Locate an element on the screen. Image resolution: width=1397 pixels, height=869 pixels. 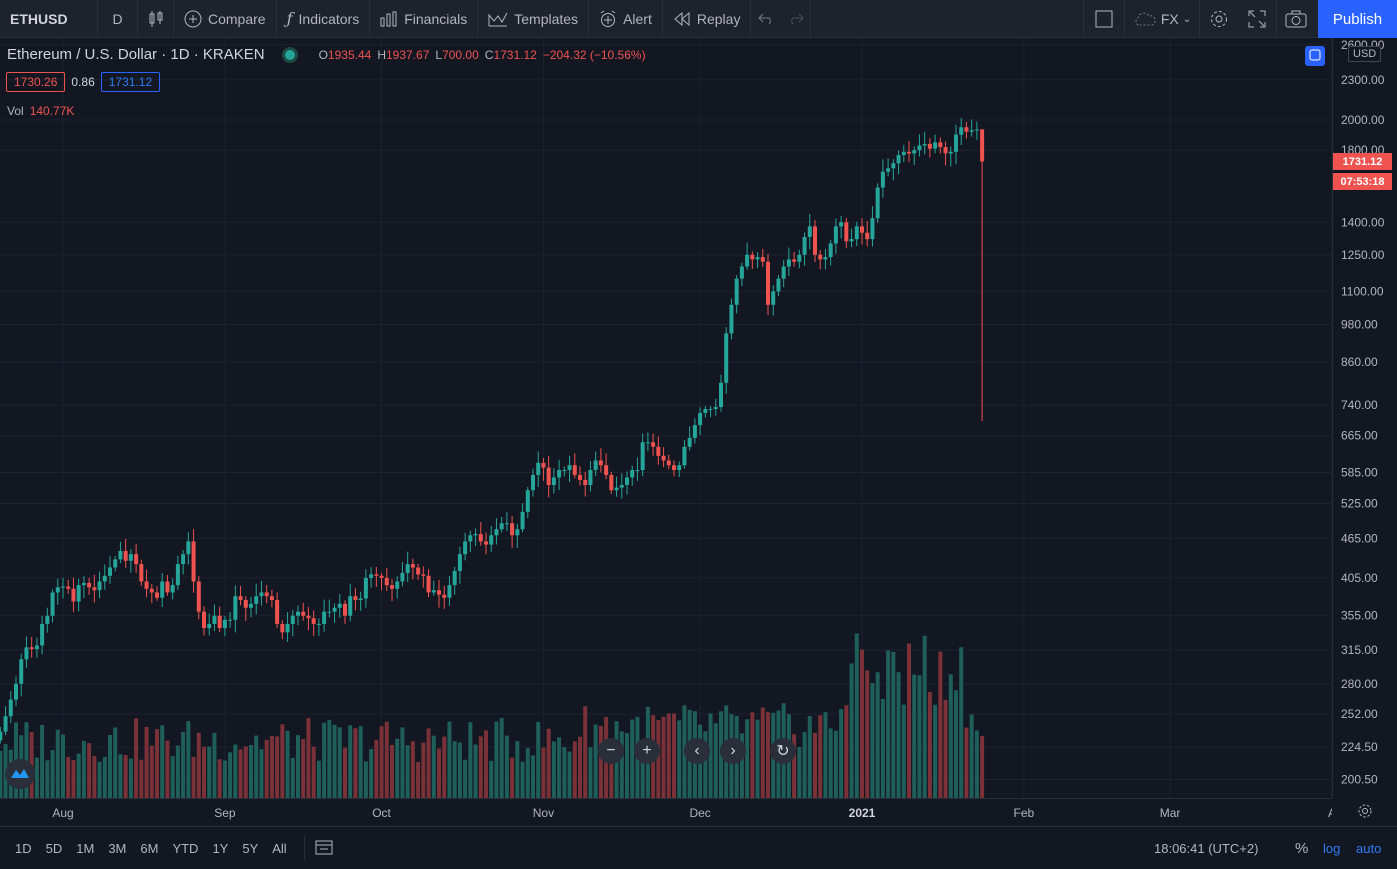
chart-style-button is located at coordinates (156, 19).